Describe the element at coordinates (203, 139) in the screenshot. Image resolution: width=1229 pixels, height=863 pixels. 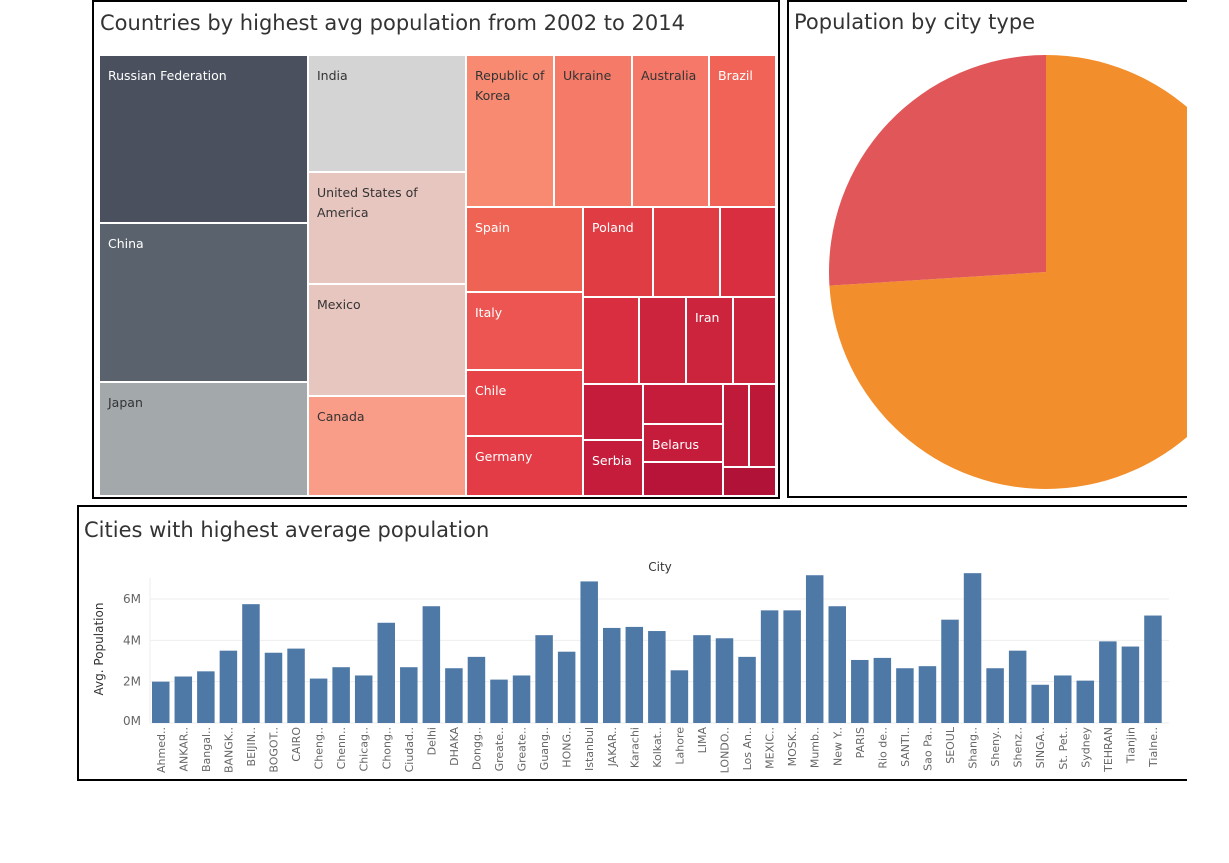
I see `treemap-cell: Russian Federation` at that location.